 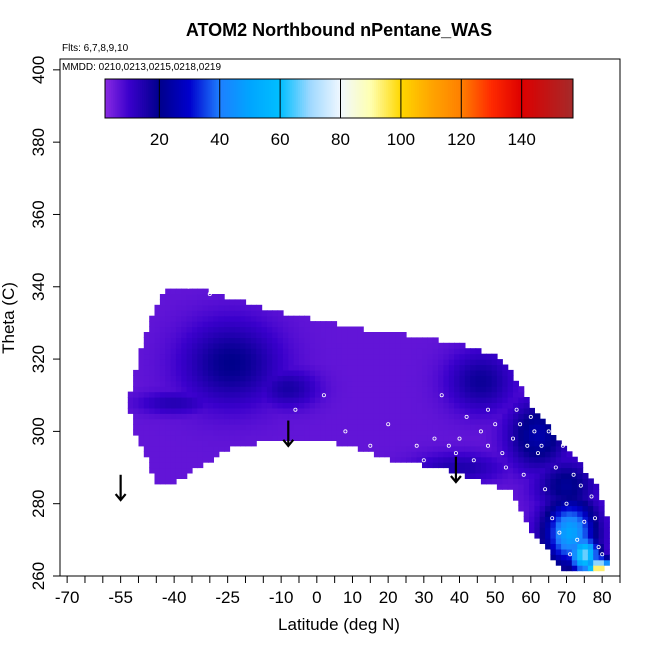 I want to click on arrow-head, so click(x=120, y=497).